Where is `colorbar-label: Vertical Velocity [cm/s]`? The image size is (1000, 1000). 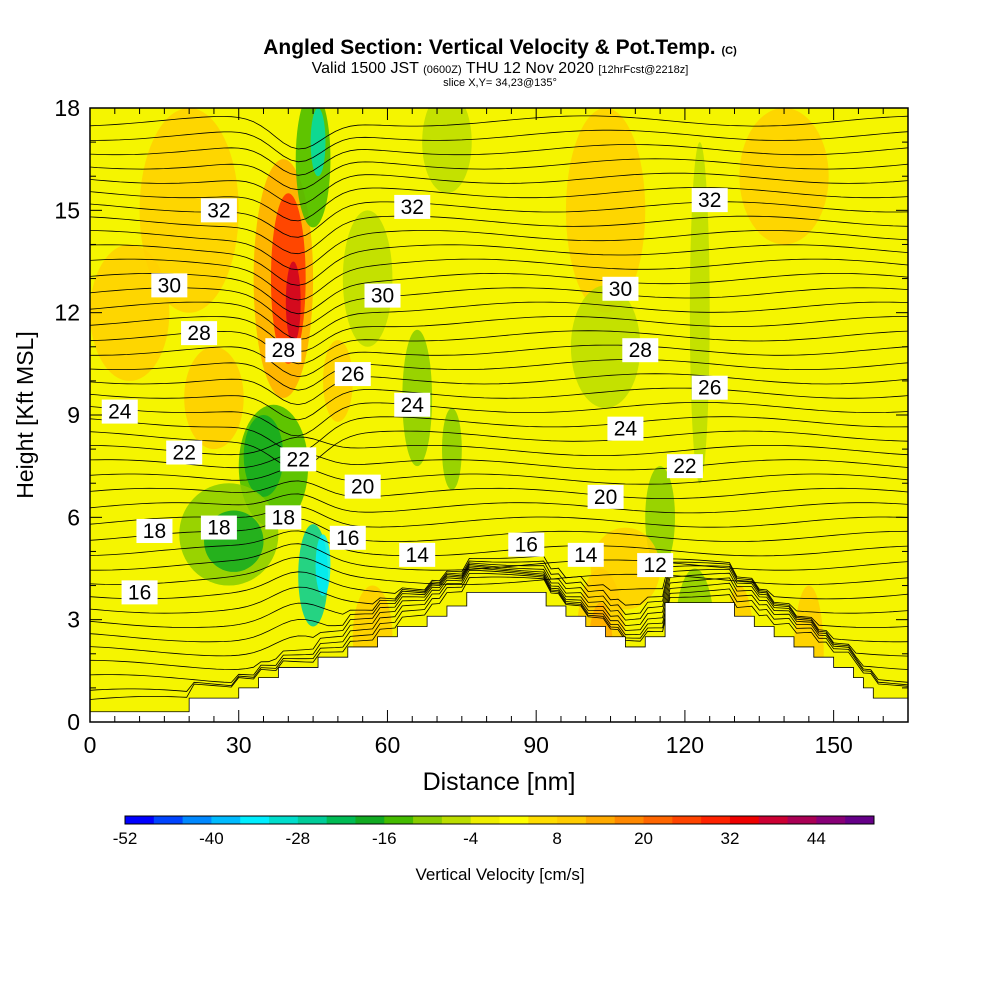
colorbar-label: Vertical Velocity [cm/s] is located at coordinates (499, 874).